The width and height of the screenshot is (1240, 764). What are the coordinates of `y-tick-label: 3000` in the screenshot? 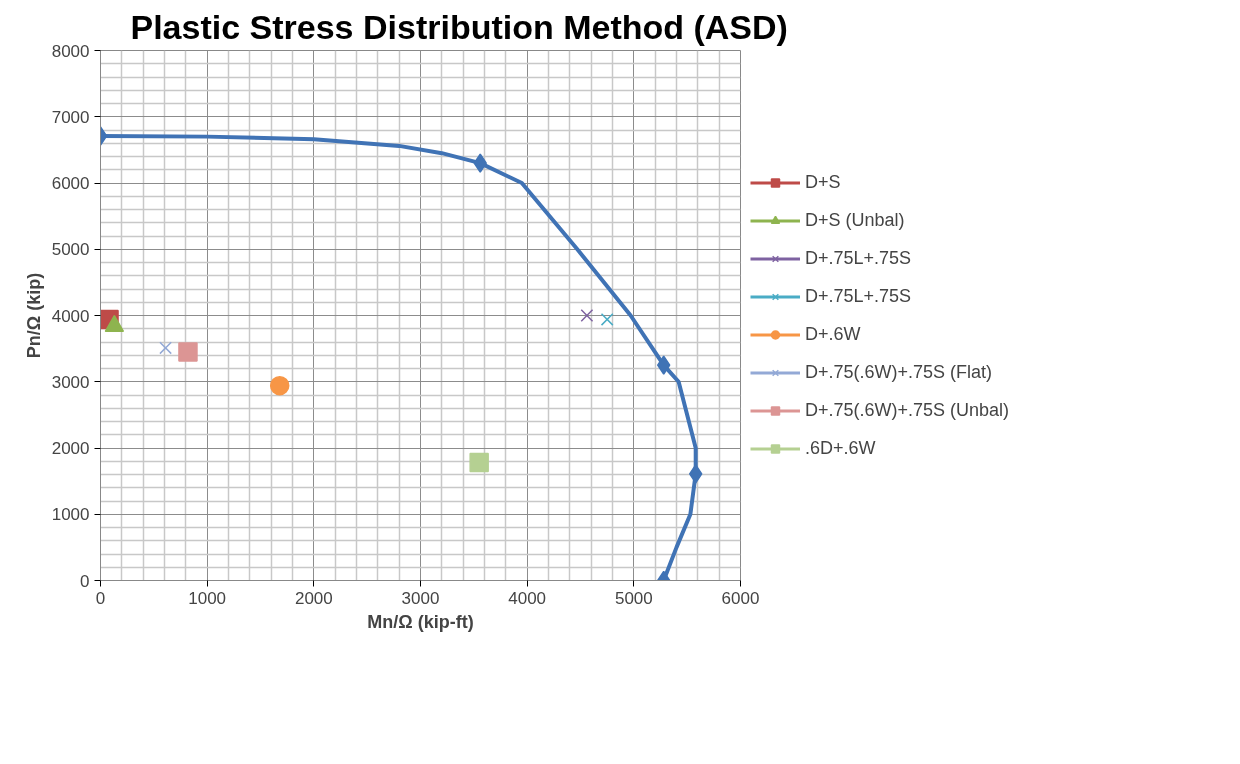 It's located at (70, 382).